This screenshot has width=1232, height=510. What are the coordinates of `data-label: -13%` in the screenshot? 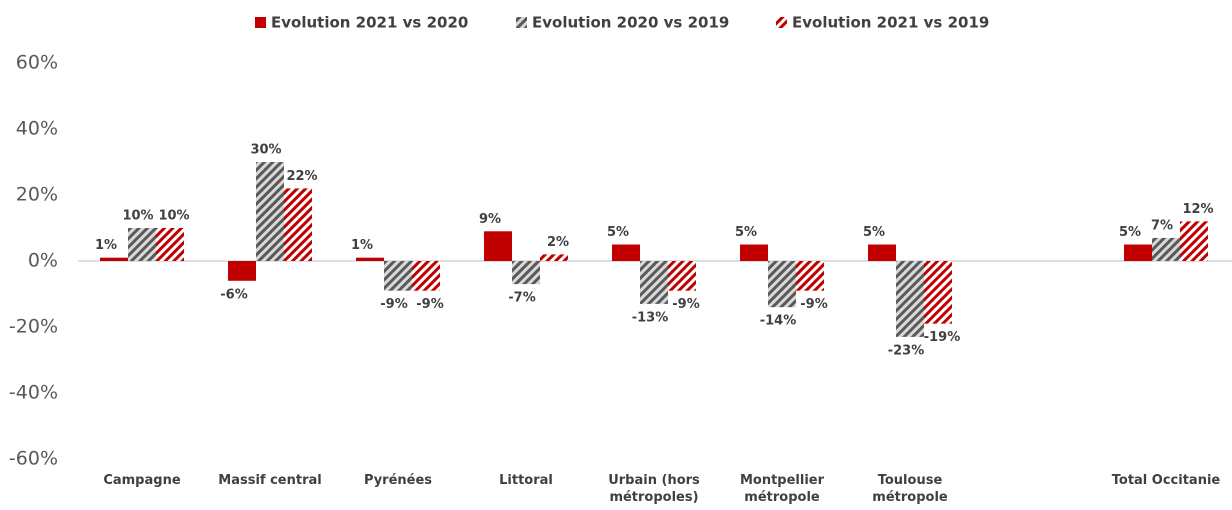 It's located at (650, 317).